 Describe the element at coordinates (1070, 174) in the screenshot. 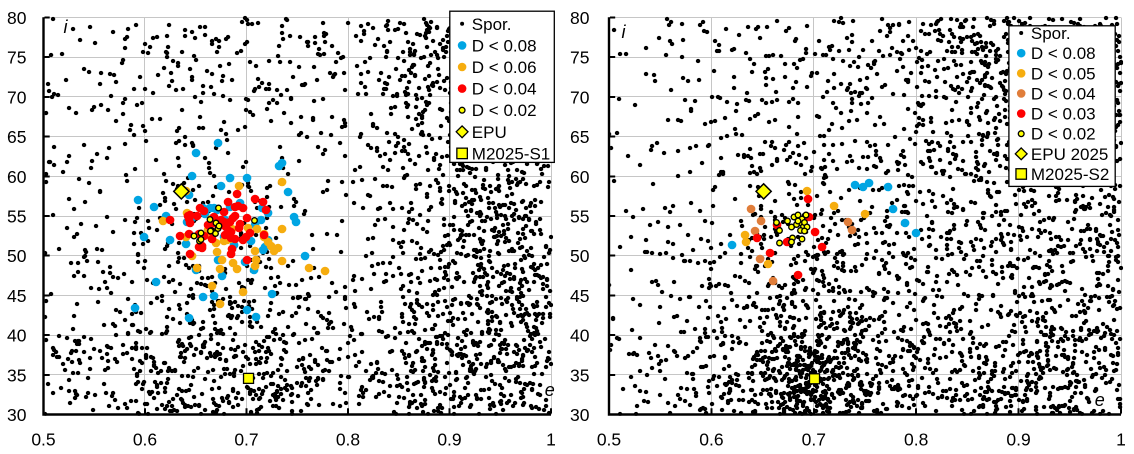

I see `svg-text: M2025-S2` at that location.